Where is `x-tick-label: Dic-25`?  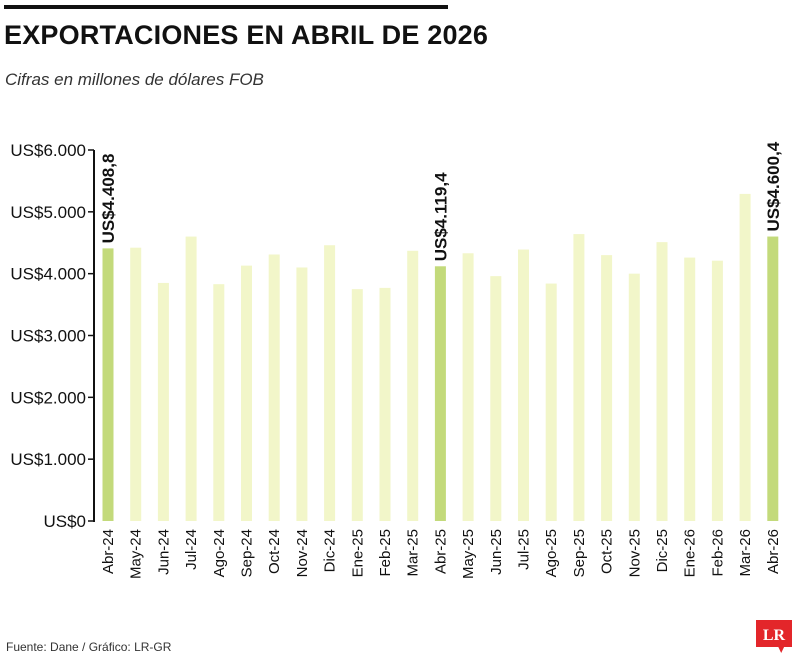
x-tick-label: Dic-25 is located at coordinates (662, 550).